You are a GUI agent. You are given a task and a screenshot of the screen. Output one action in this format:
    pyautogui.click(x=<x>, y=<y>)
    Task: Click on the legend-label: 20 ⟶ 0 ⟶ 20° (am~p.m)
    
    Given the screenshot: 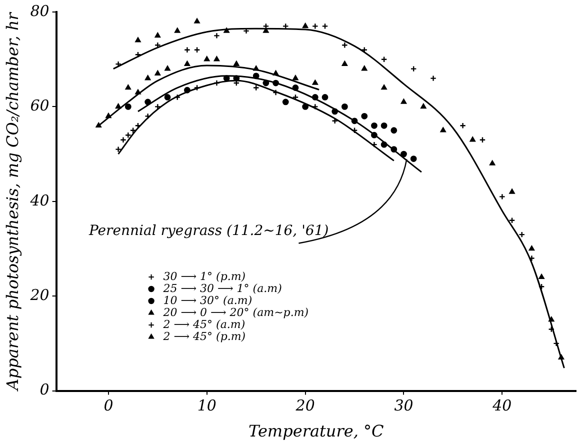 What is the action you would take?
    pyautogui.click(x=235, y=312)
    